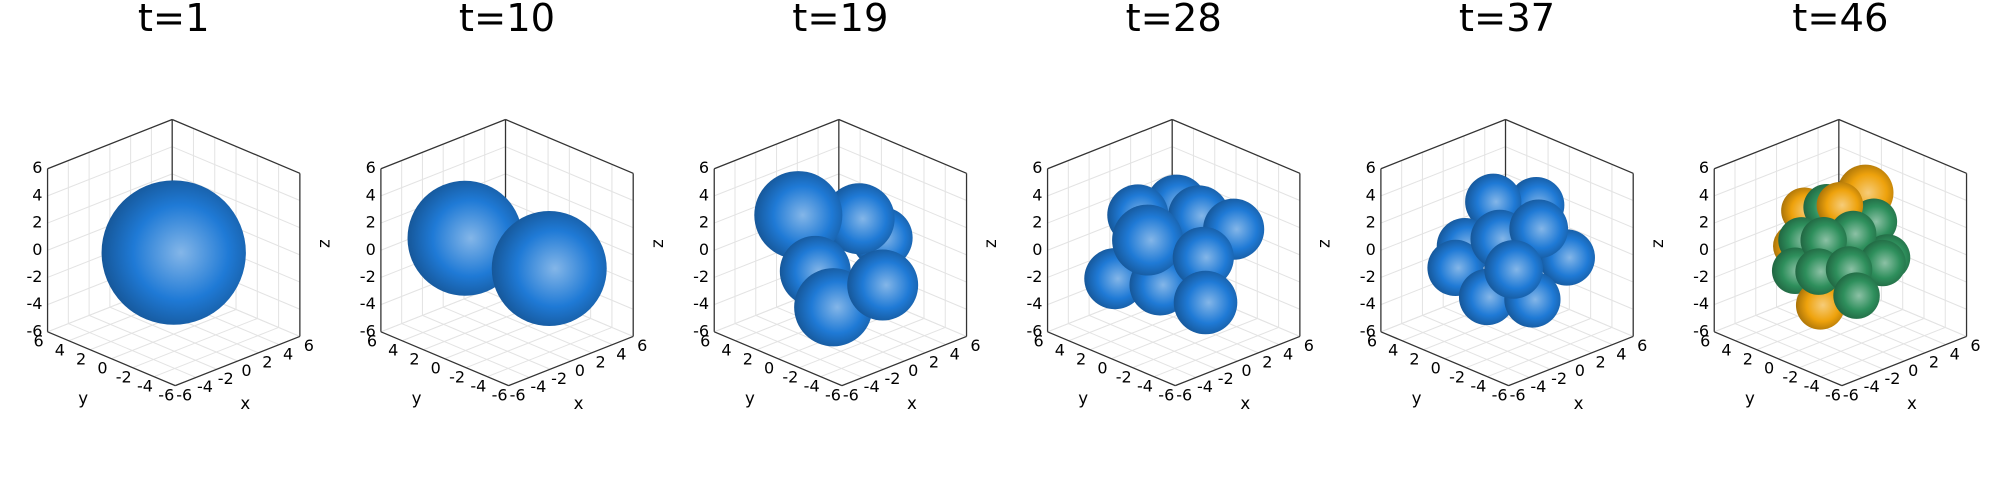 Image resolution: width=2000 pixels, height=500 pixels. Describe the element at coordinates (840, 20) in the screenshot. I see `subplot-title: t=19` at that location.